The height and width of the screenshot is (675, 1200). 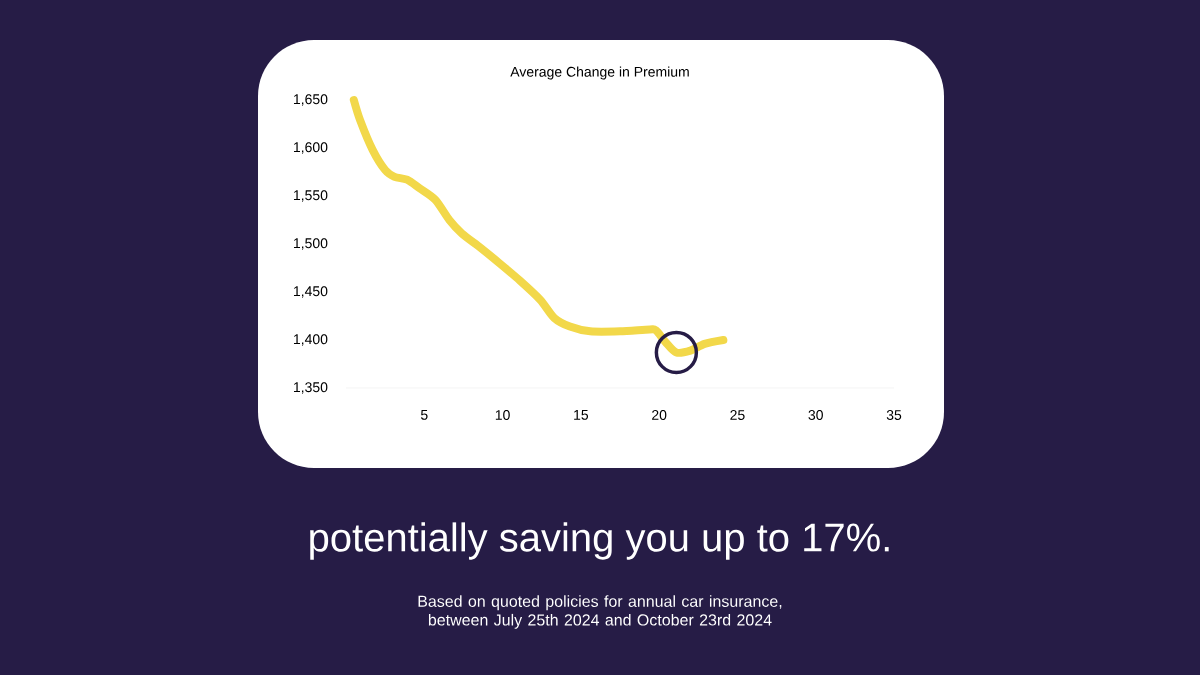 I want to click on y-tick-label: 1,450, so click(x=310, y=292).